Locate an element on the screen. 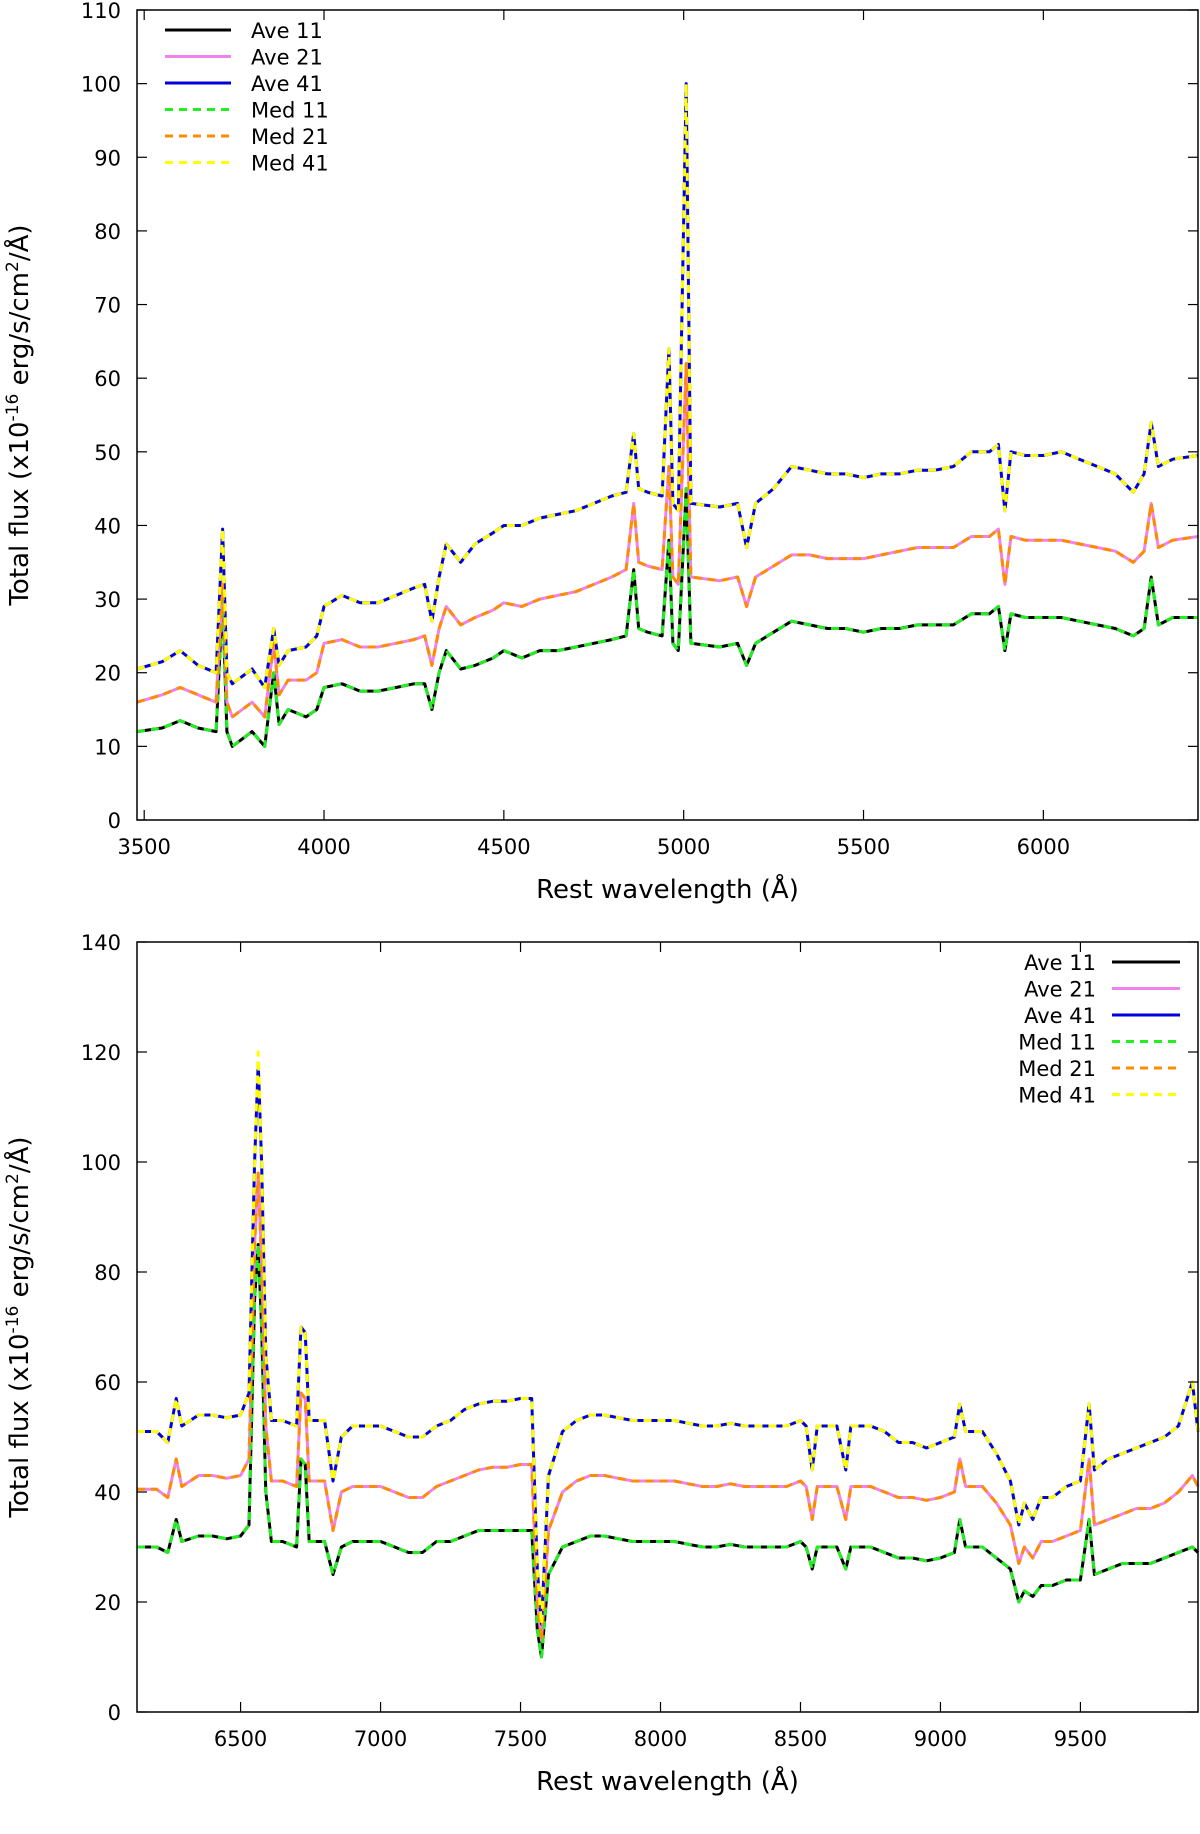 Image resolution: width=1200 pixels, height=1834 pixels. x-tick-label: 8000 is located at coordinates (660, 1739).